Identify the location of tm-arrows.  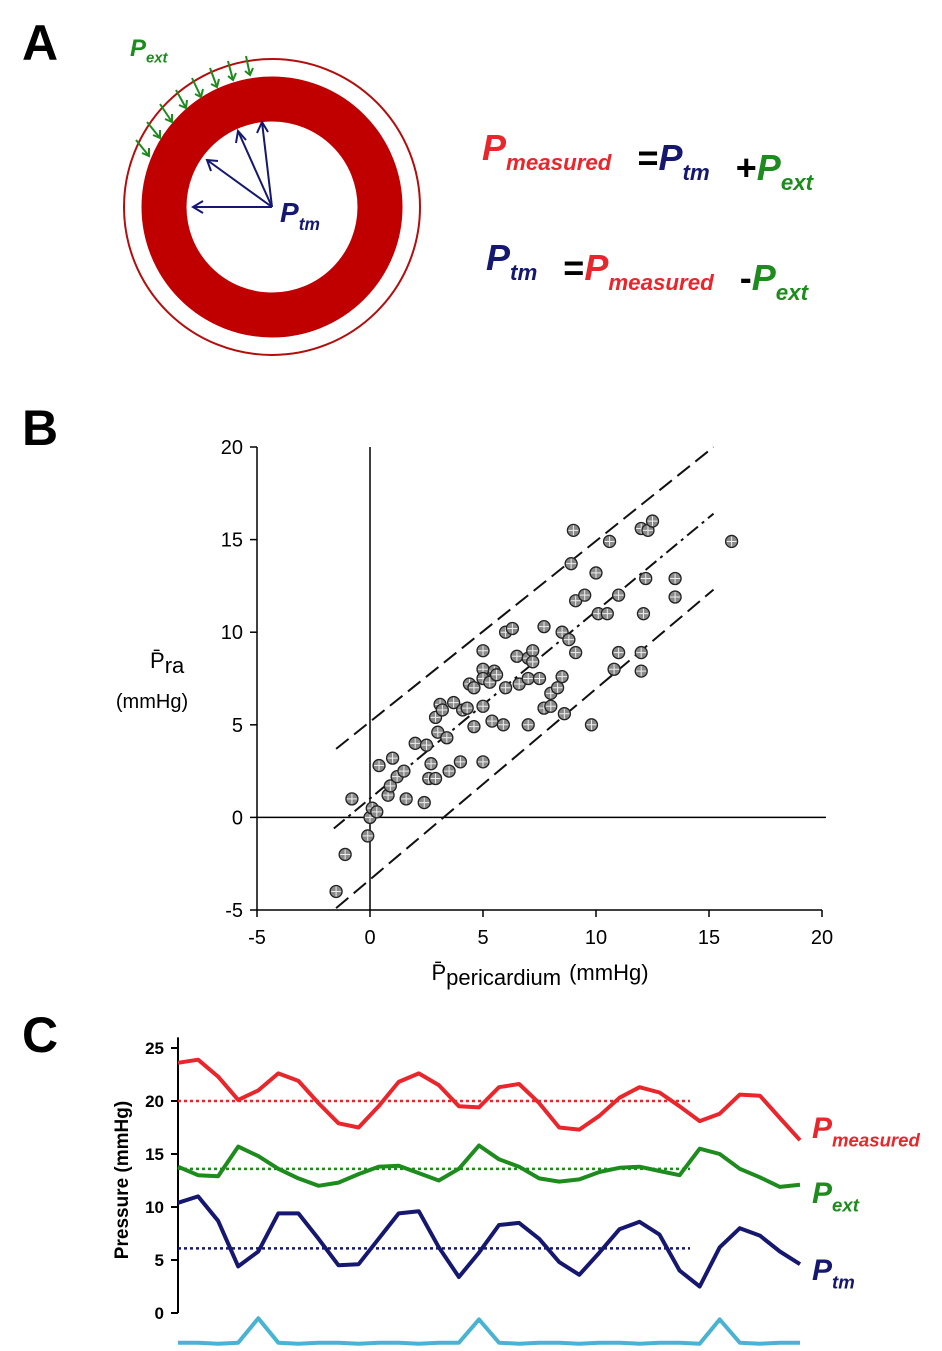
(232, 166).